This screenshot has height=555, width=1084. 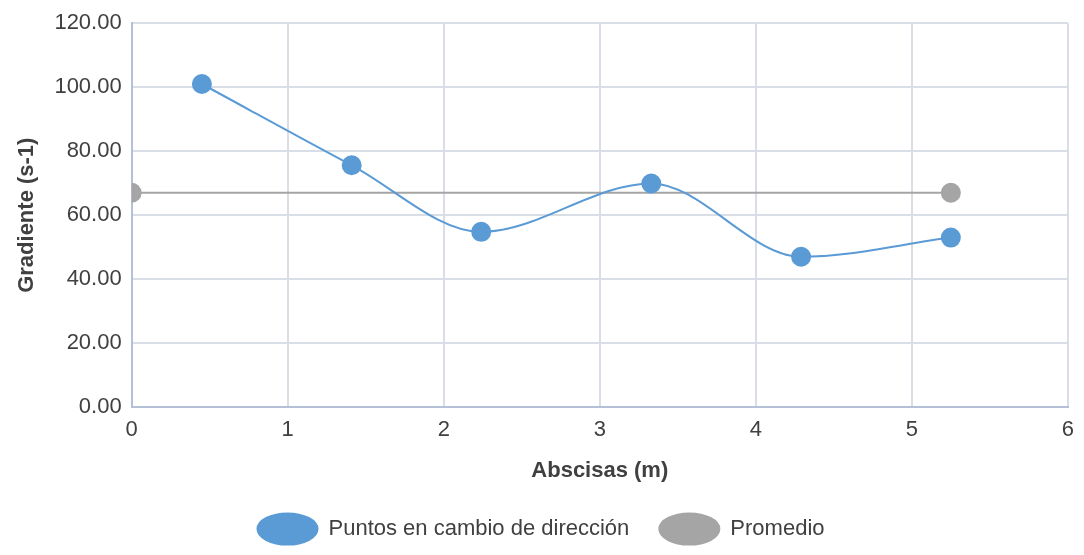 I want to click on x-tick-label: 2, so click(x=443, y=429).